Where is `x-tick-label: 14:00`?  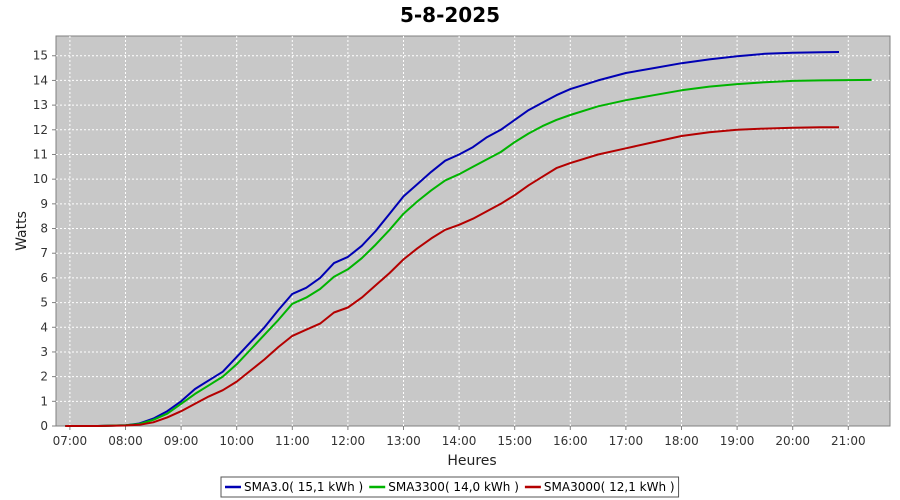 x-tick-label: 14:00 is located at coordinates (459, 441).